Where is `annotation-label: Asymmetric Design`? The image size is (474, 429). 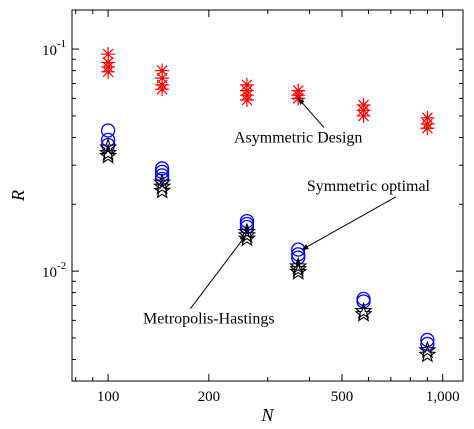 annotation-label: Asymmetric Design is located at coordinates (298, 137).